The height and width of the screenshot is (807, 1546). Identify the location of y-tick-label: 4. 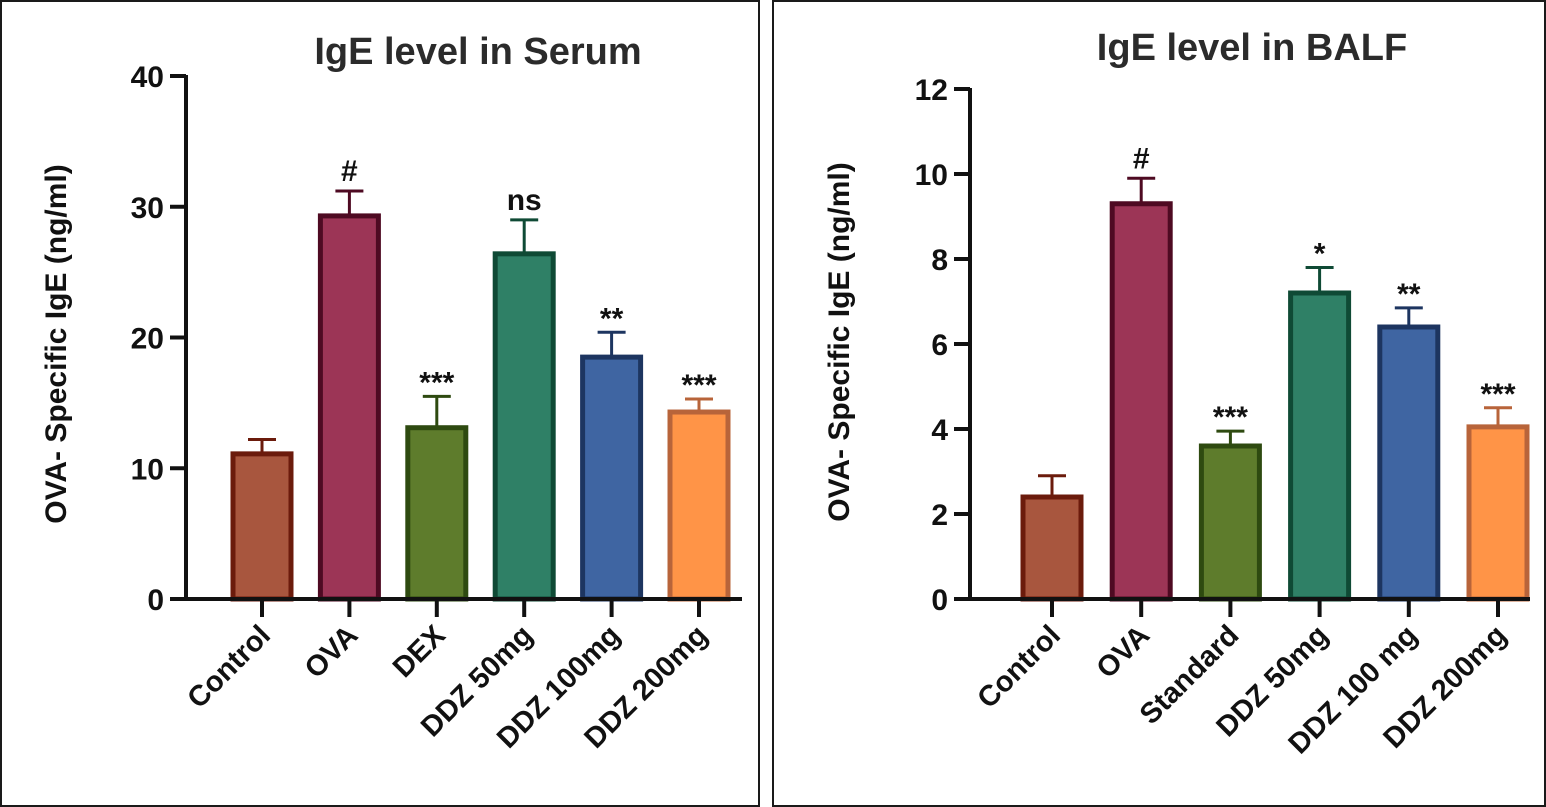
(939, 430).